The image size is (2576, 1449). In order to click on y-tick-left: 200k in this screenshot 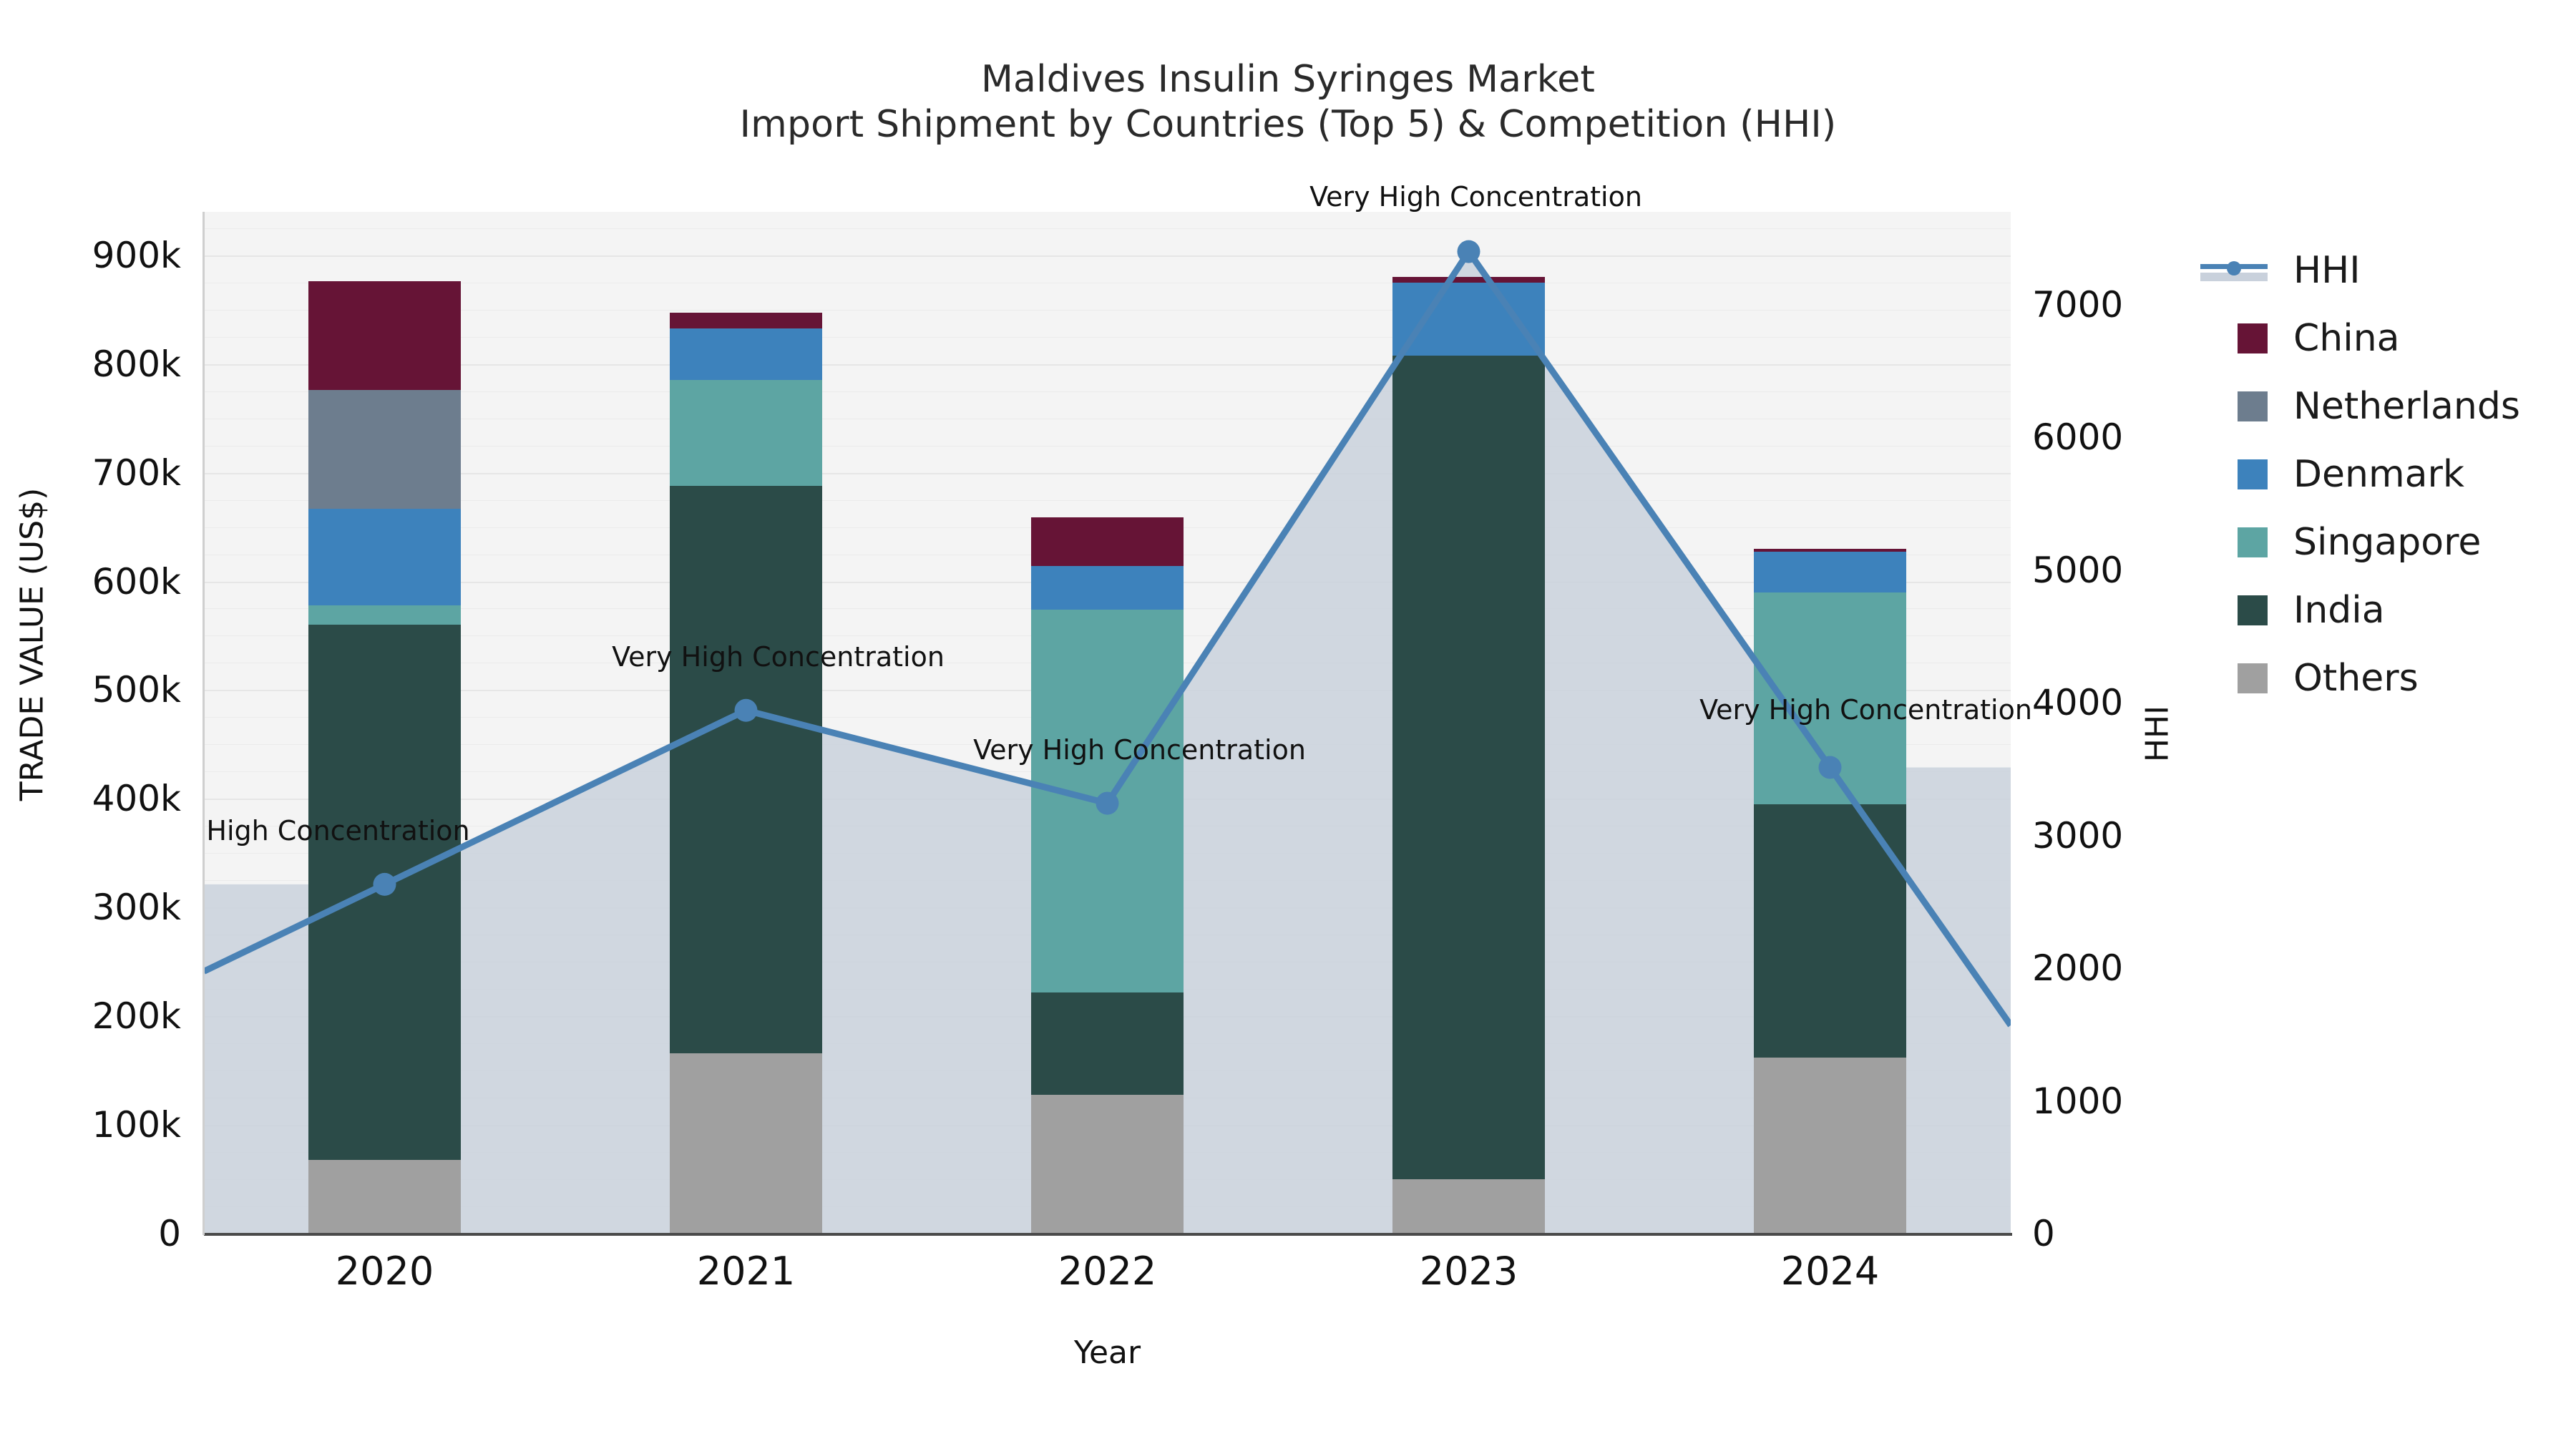, I will do `click(136, 1017)`.